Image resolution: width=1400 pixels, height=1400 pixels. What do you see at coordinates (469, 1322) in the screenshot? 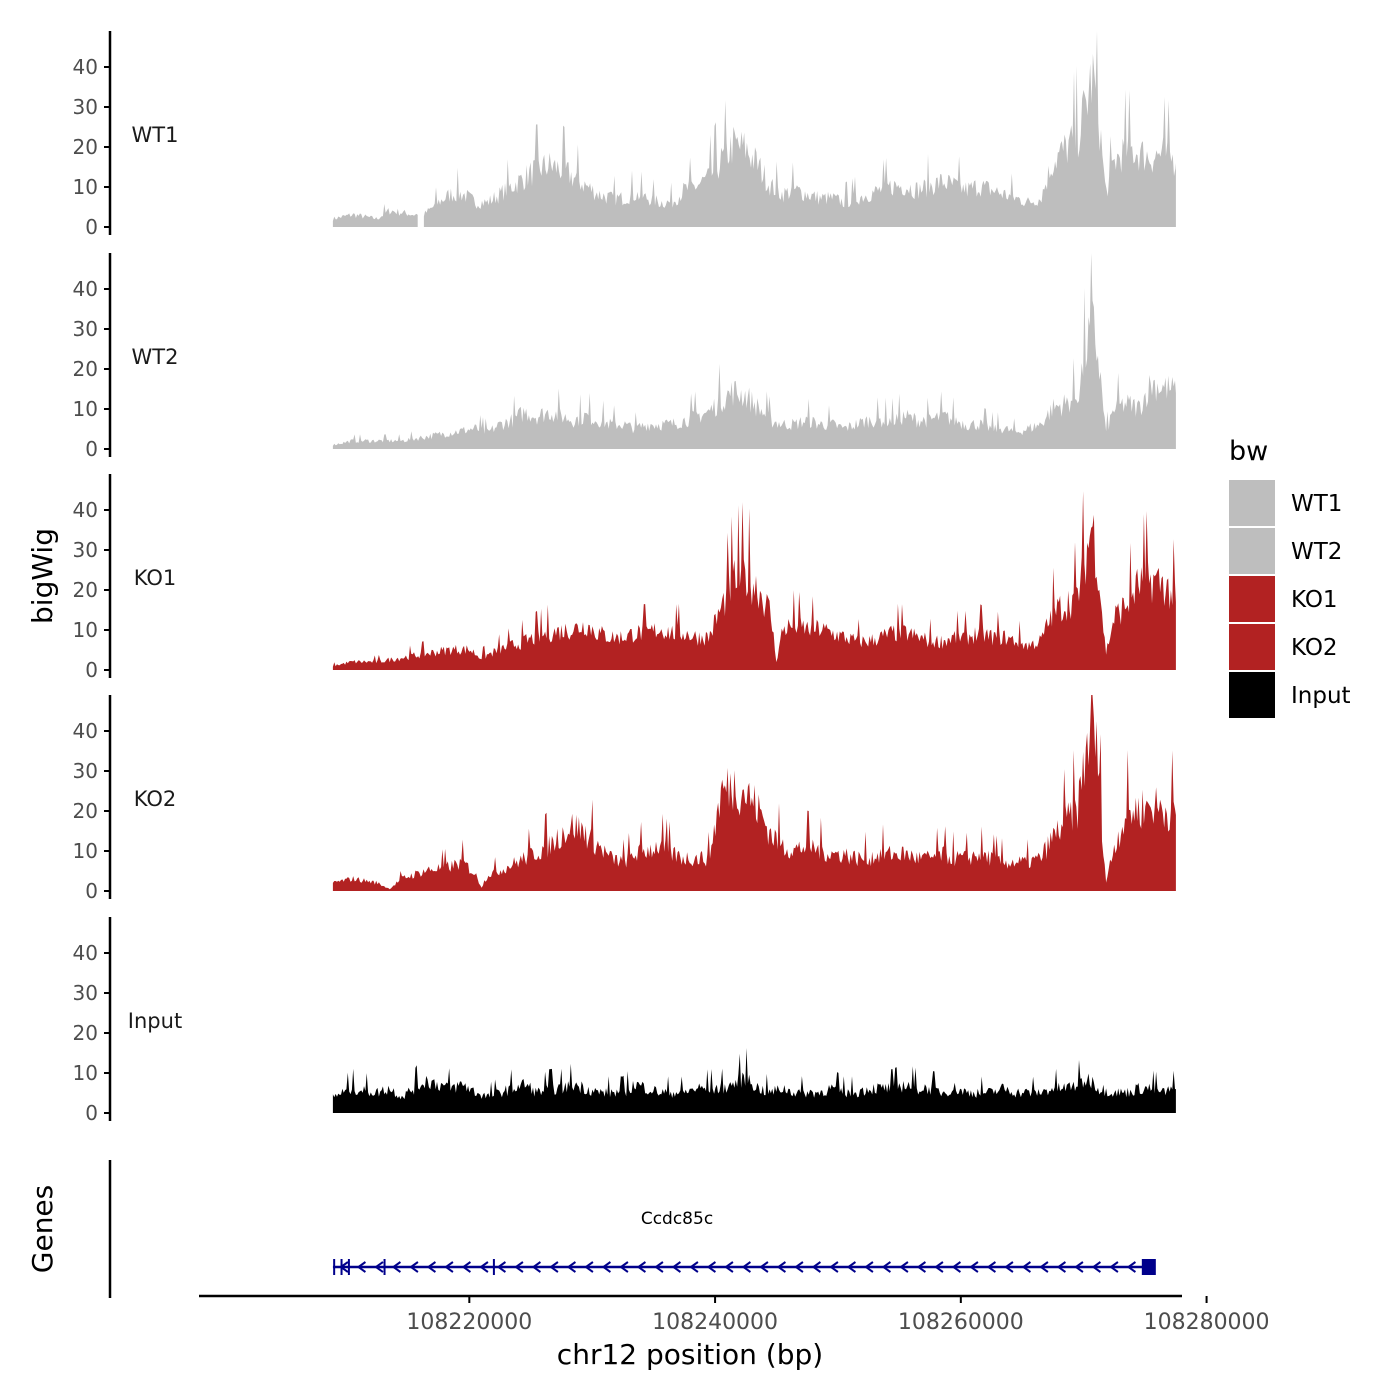
I see `x-tick-label: 108220000` at bounding box center [469, 1322].